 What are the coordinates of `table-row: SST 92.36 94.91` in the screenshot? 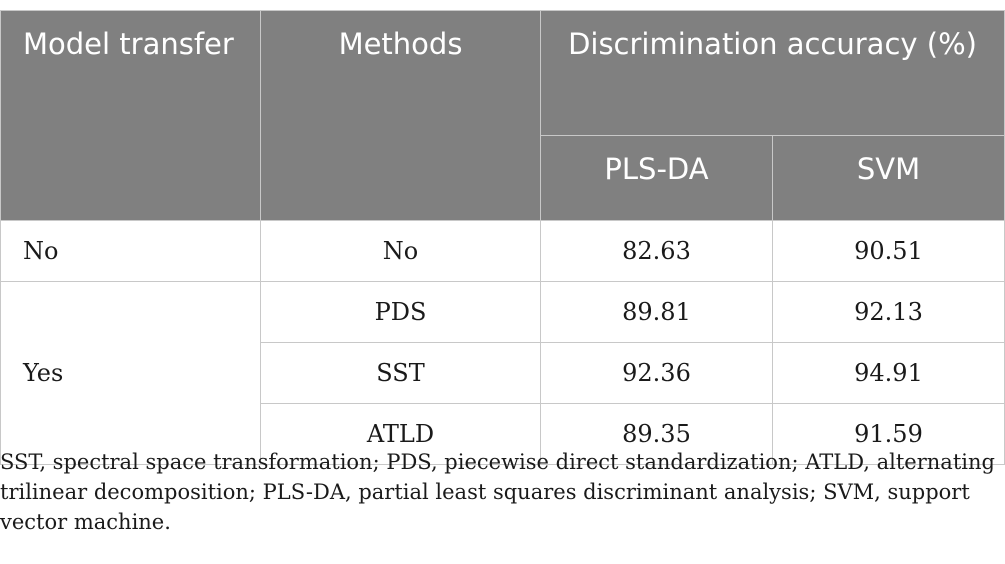 It's located at (503, 373).